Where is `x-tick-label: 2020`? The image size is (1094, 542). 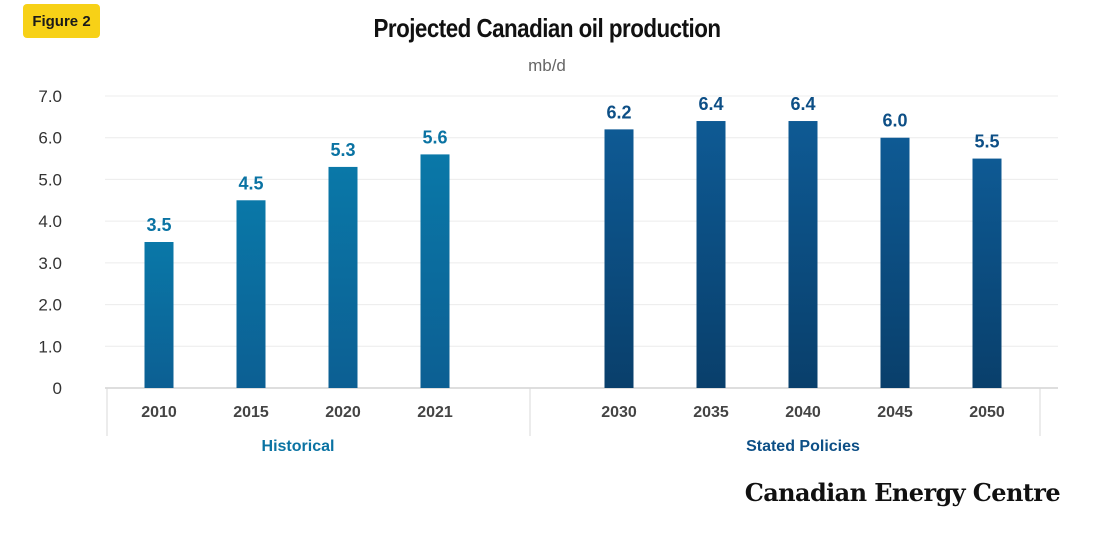 x-tick-label: 2020 is located at coordinates (343, 412).